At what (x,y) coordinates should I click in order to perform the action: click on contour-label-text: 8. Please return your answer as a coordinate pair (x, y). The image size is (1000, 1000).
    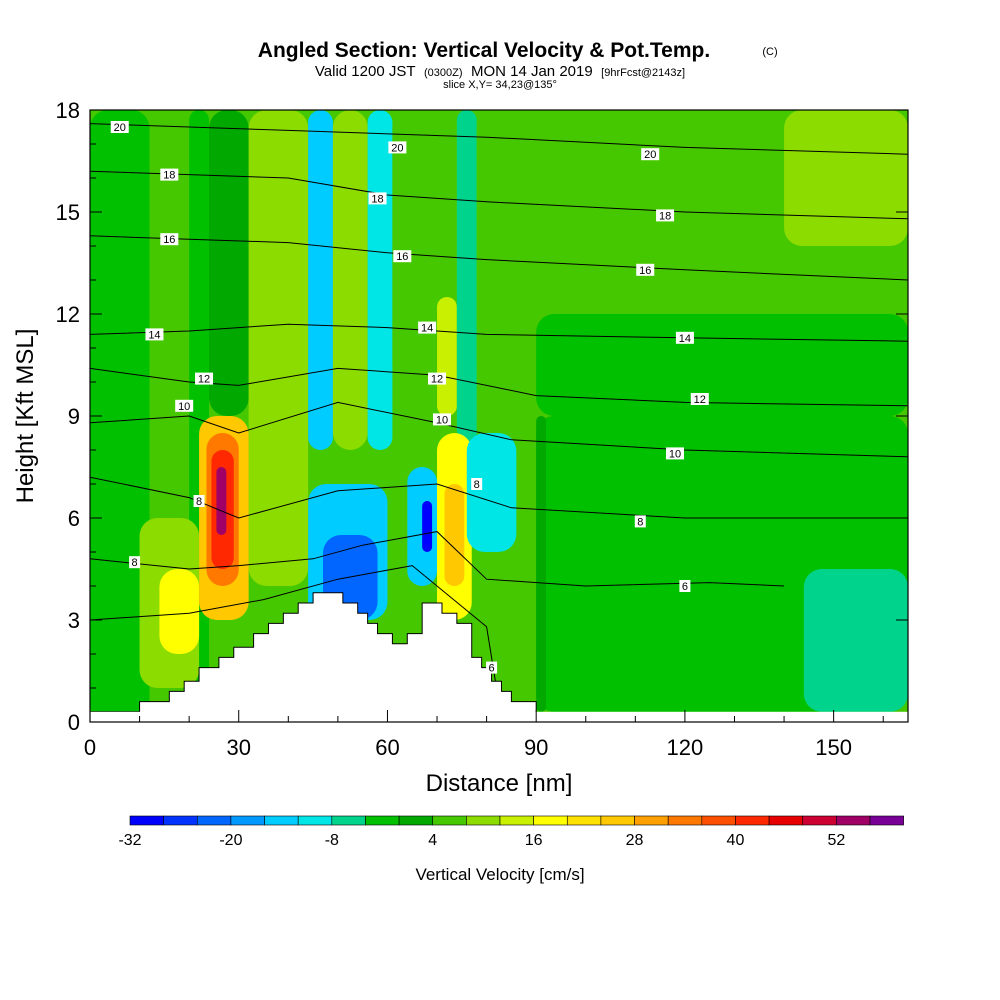
    Looking at the image, I should click on (477, 485).